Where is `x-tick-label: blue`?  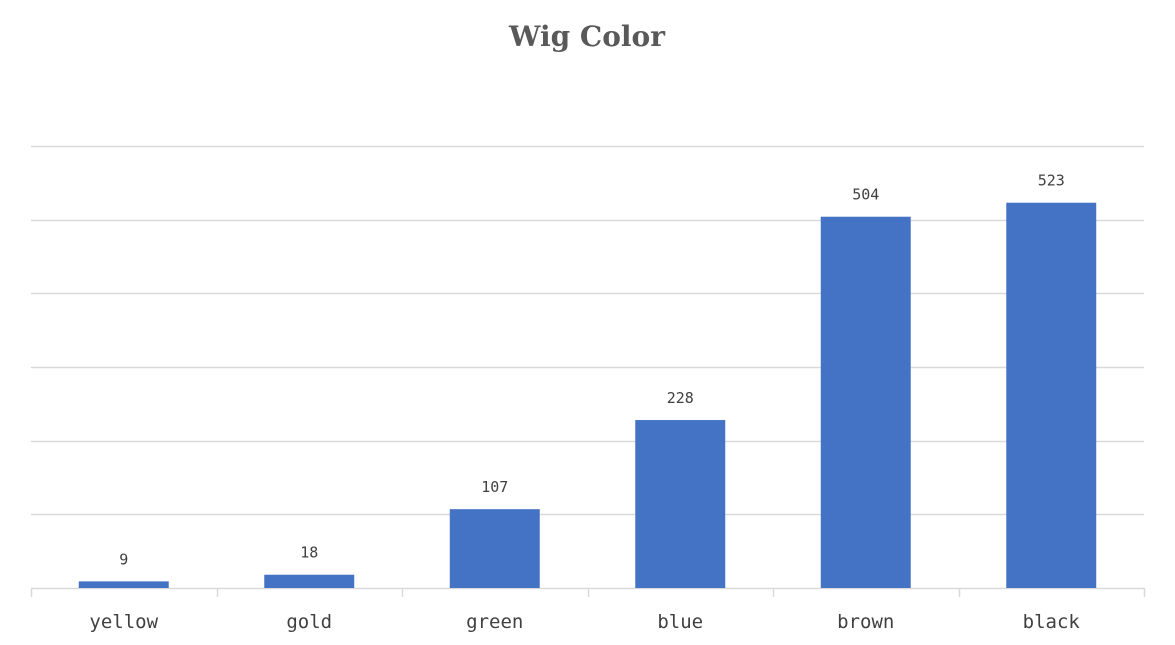 x-tick-label: blue is located at coordinates (680, 622).